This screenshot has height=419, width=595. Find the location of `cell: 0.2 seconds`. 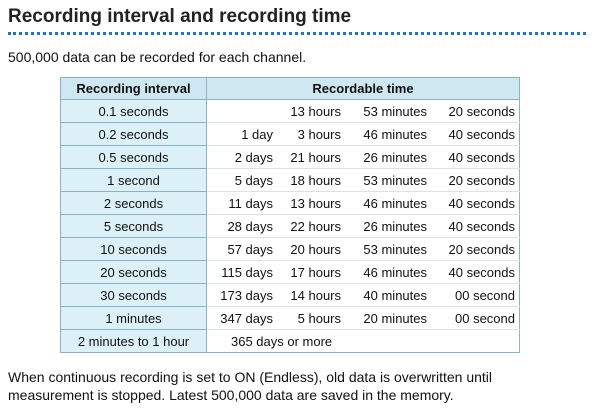

cell: 0.2 seconds is located at coordinates (133, 134).